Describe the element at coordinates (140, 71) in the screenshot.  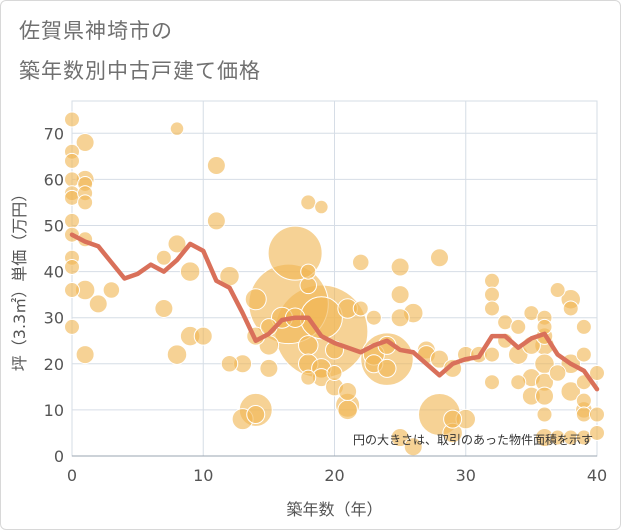
I see `chart-title-line2: 築年数別中古戸建て価格` at that location.